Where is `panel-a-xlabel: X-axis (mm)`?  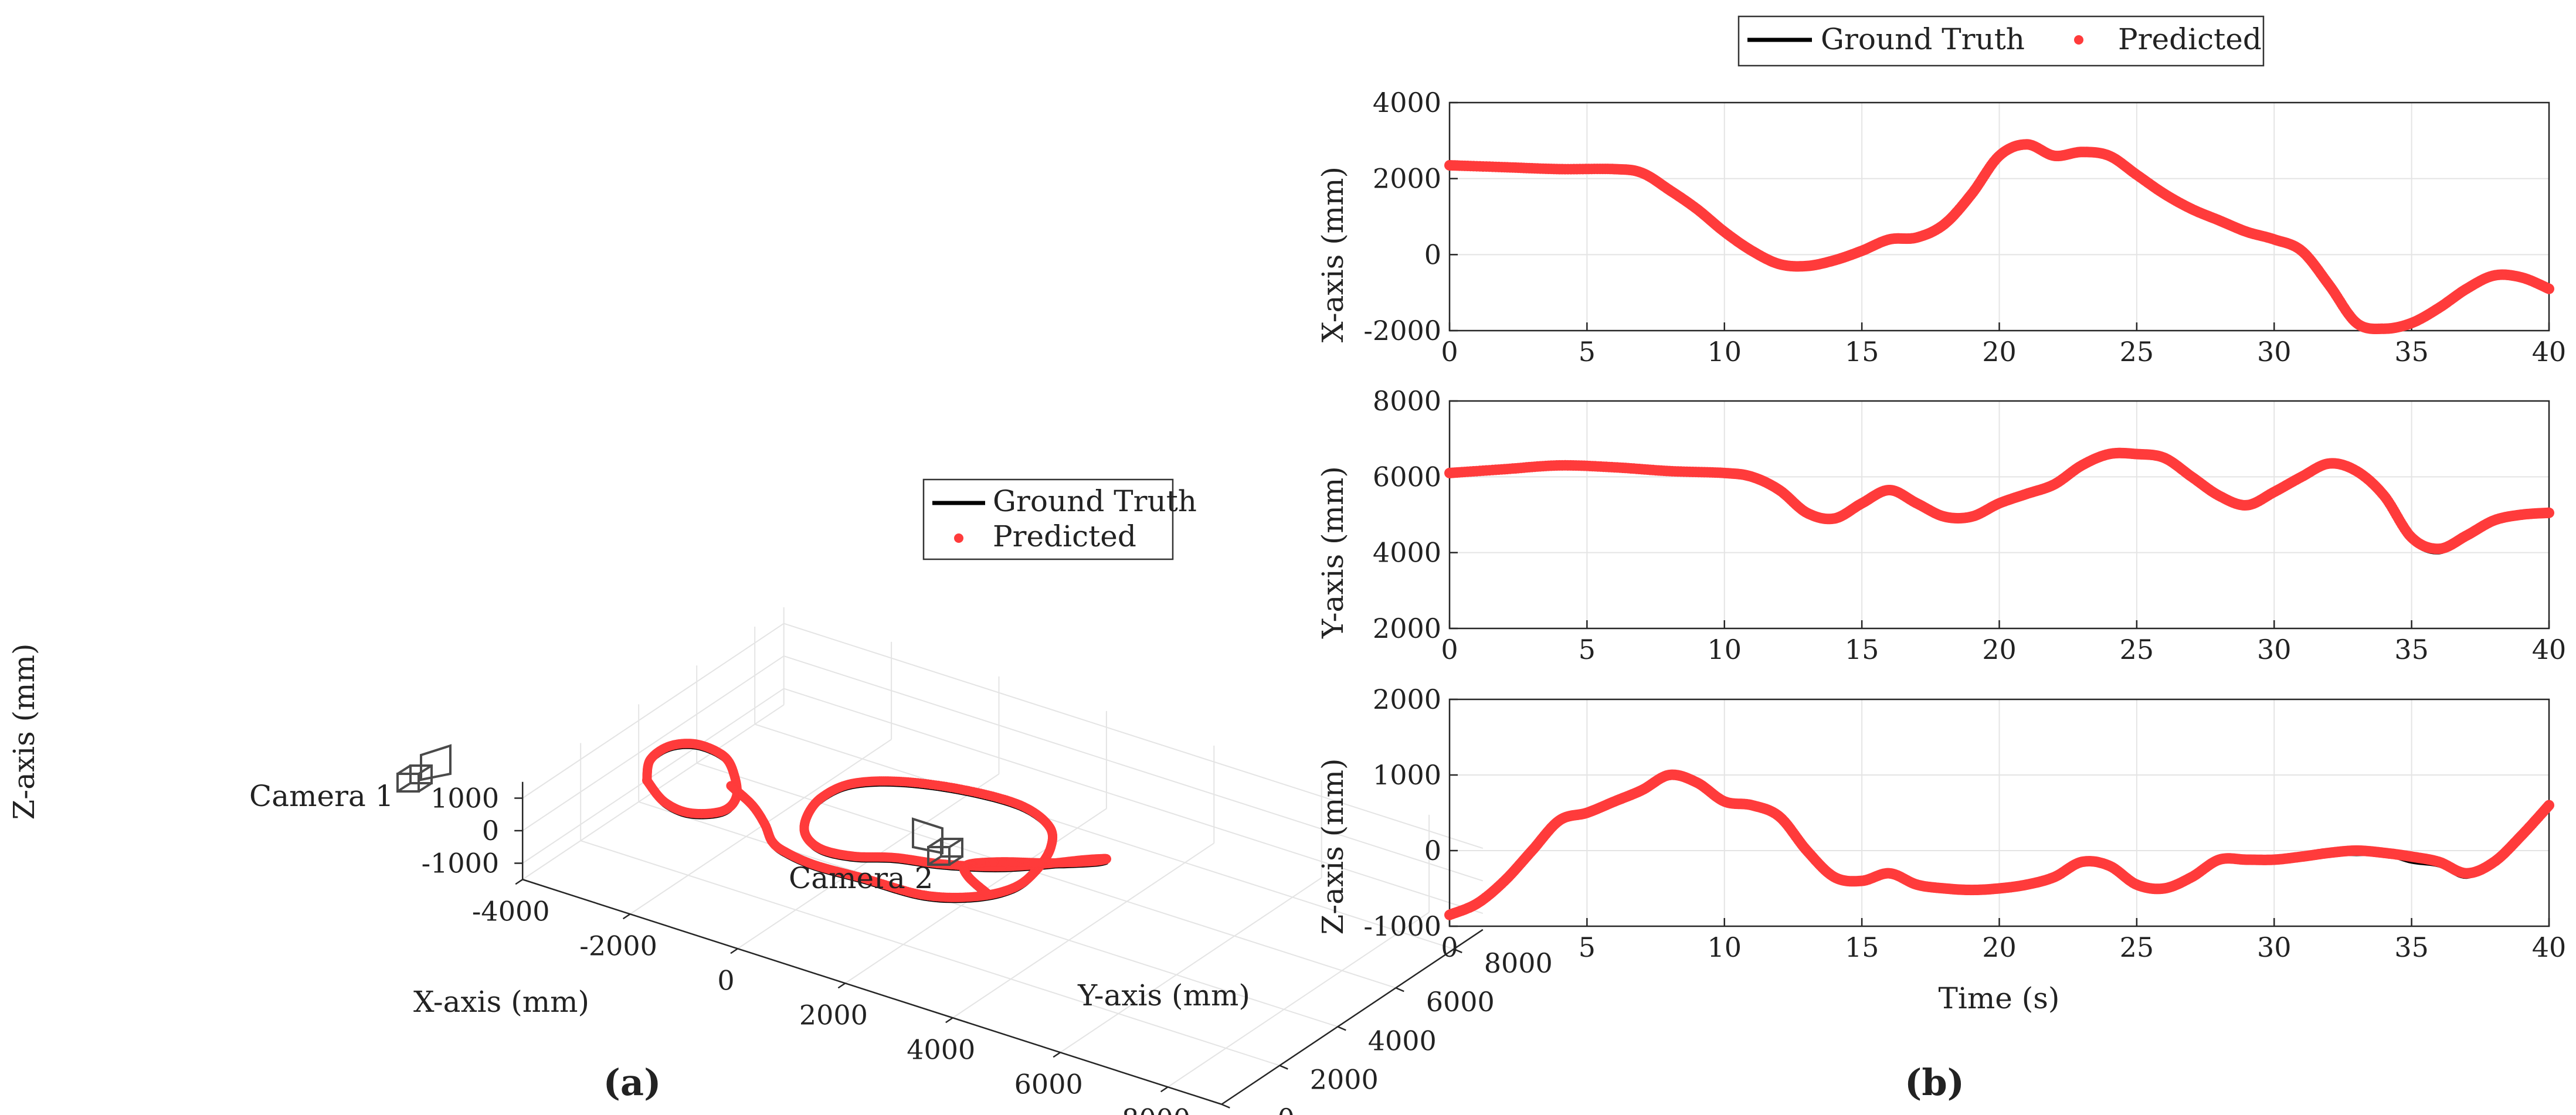 panel-a-xlabel: X-axis (mm) is located at coordinates (501, 1002).